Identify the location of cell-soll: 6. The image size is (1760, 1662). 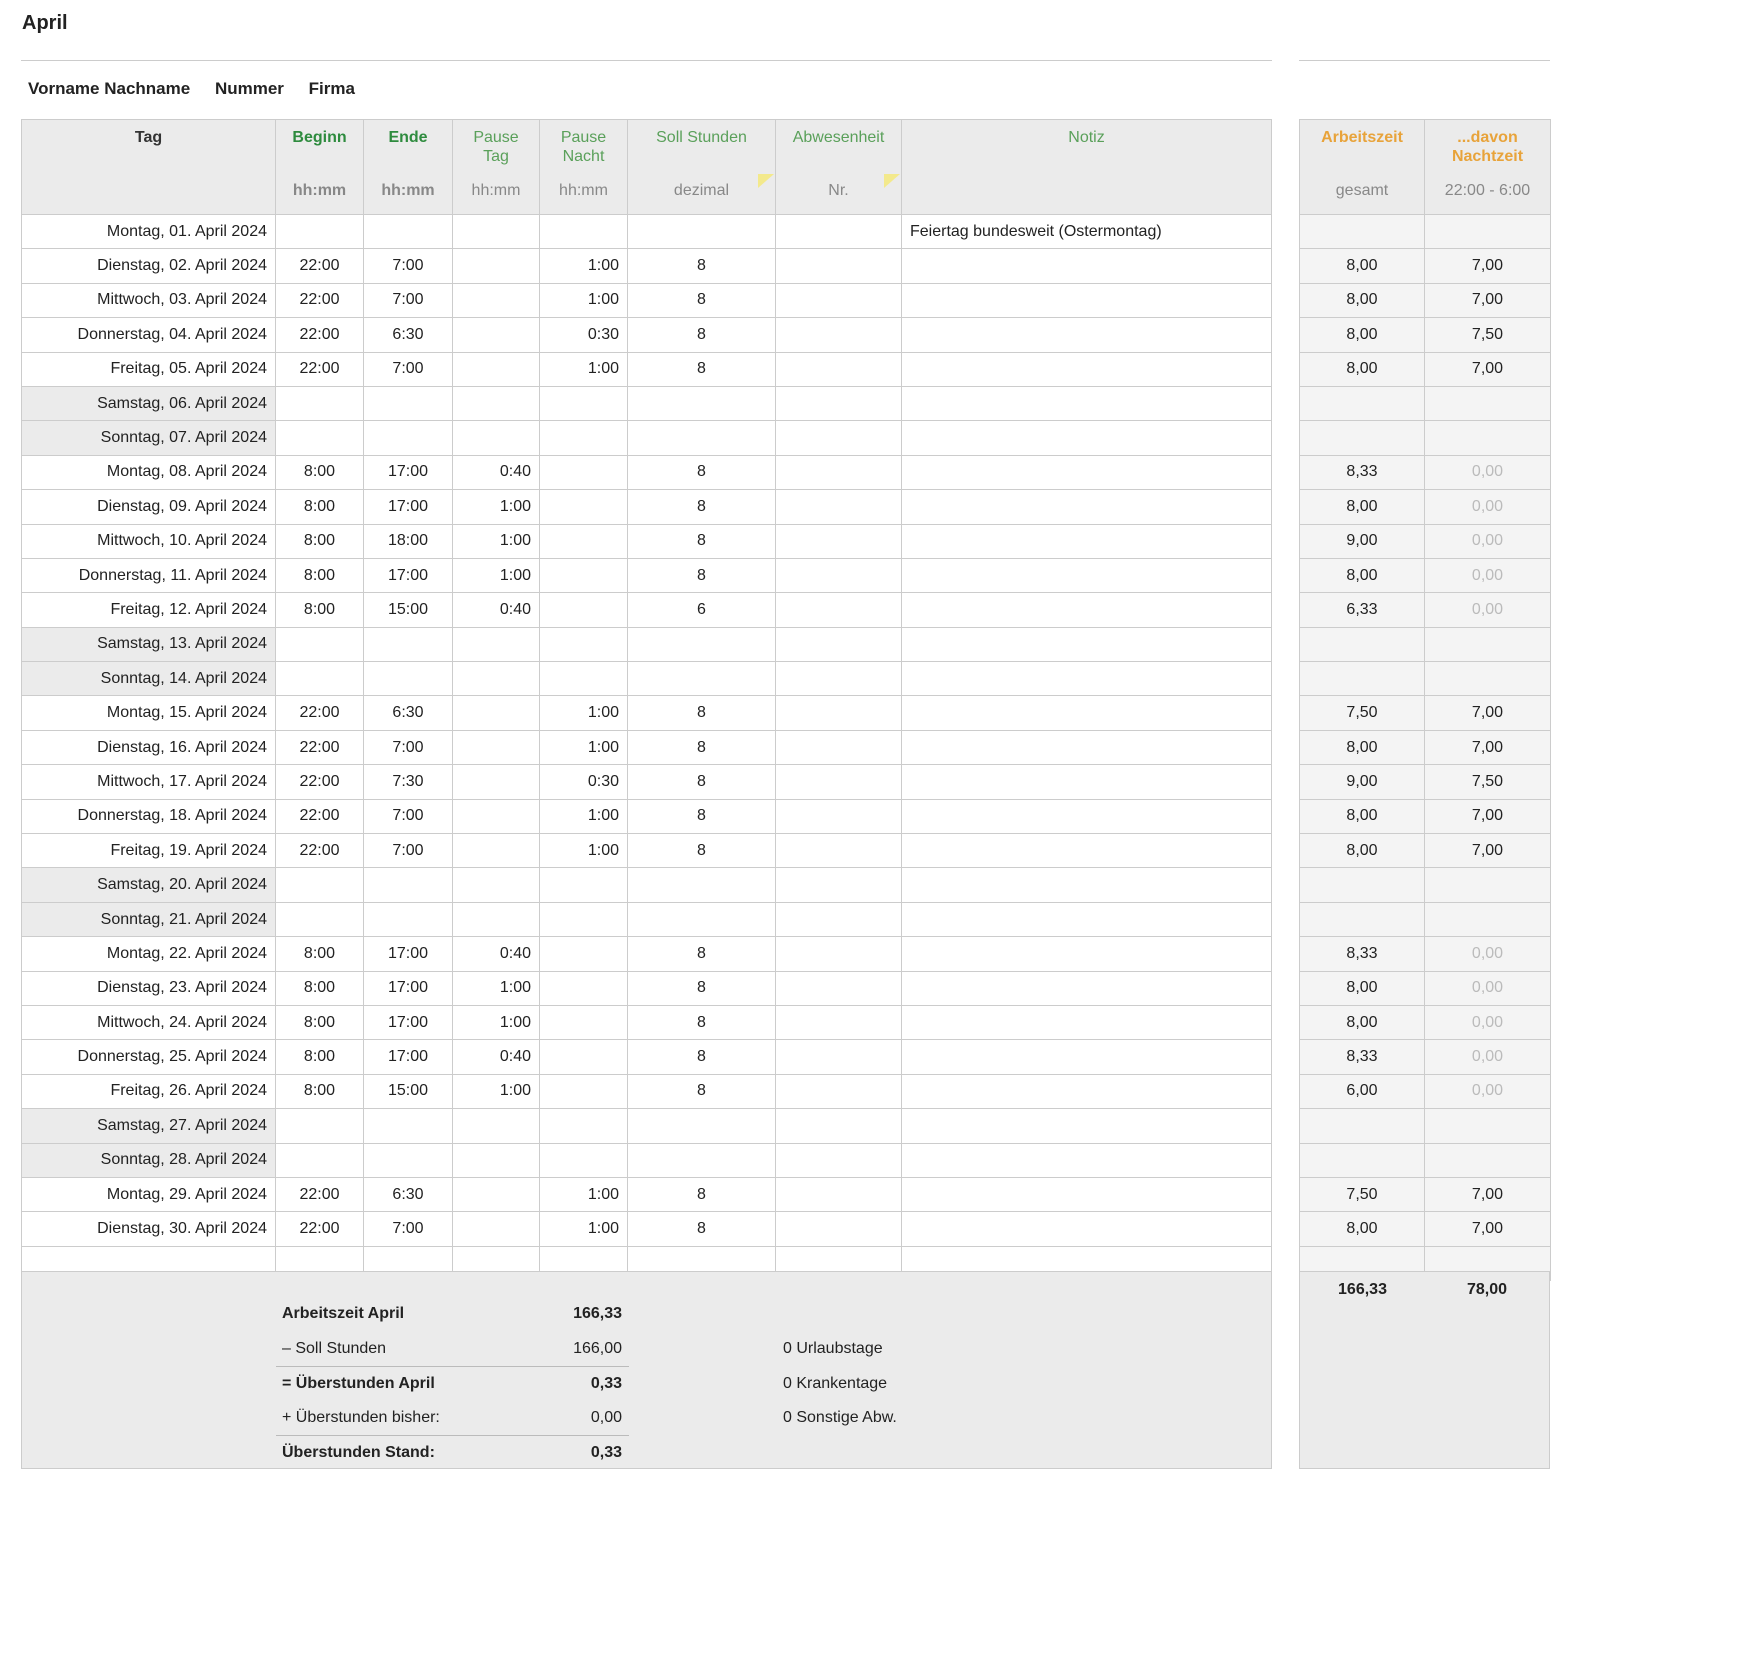
(701, 610).